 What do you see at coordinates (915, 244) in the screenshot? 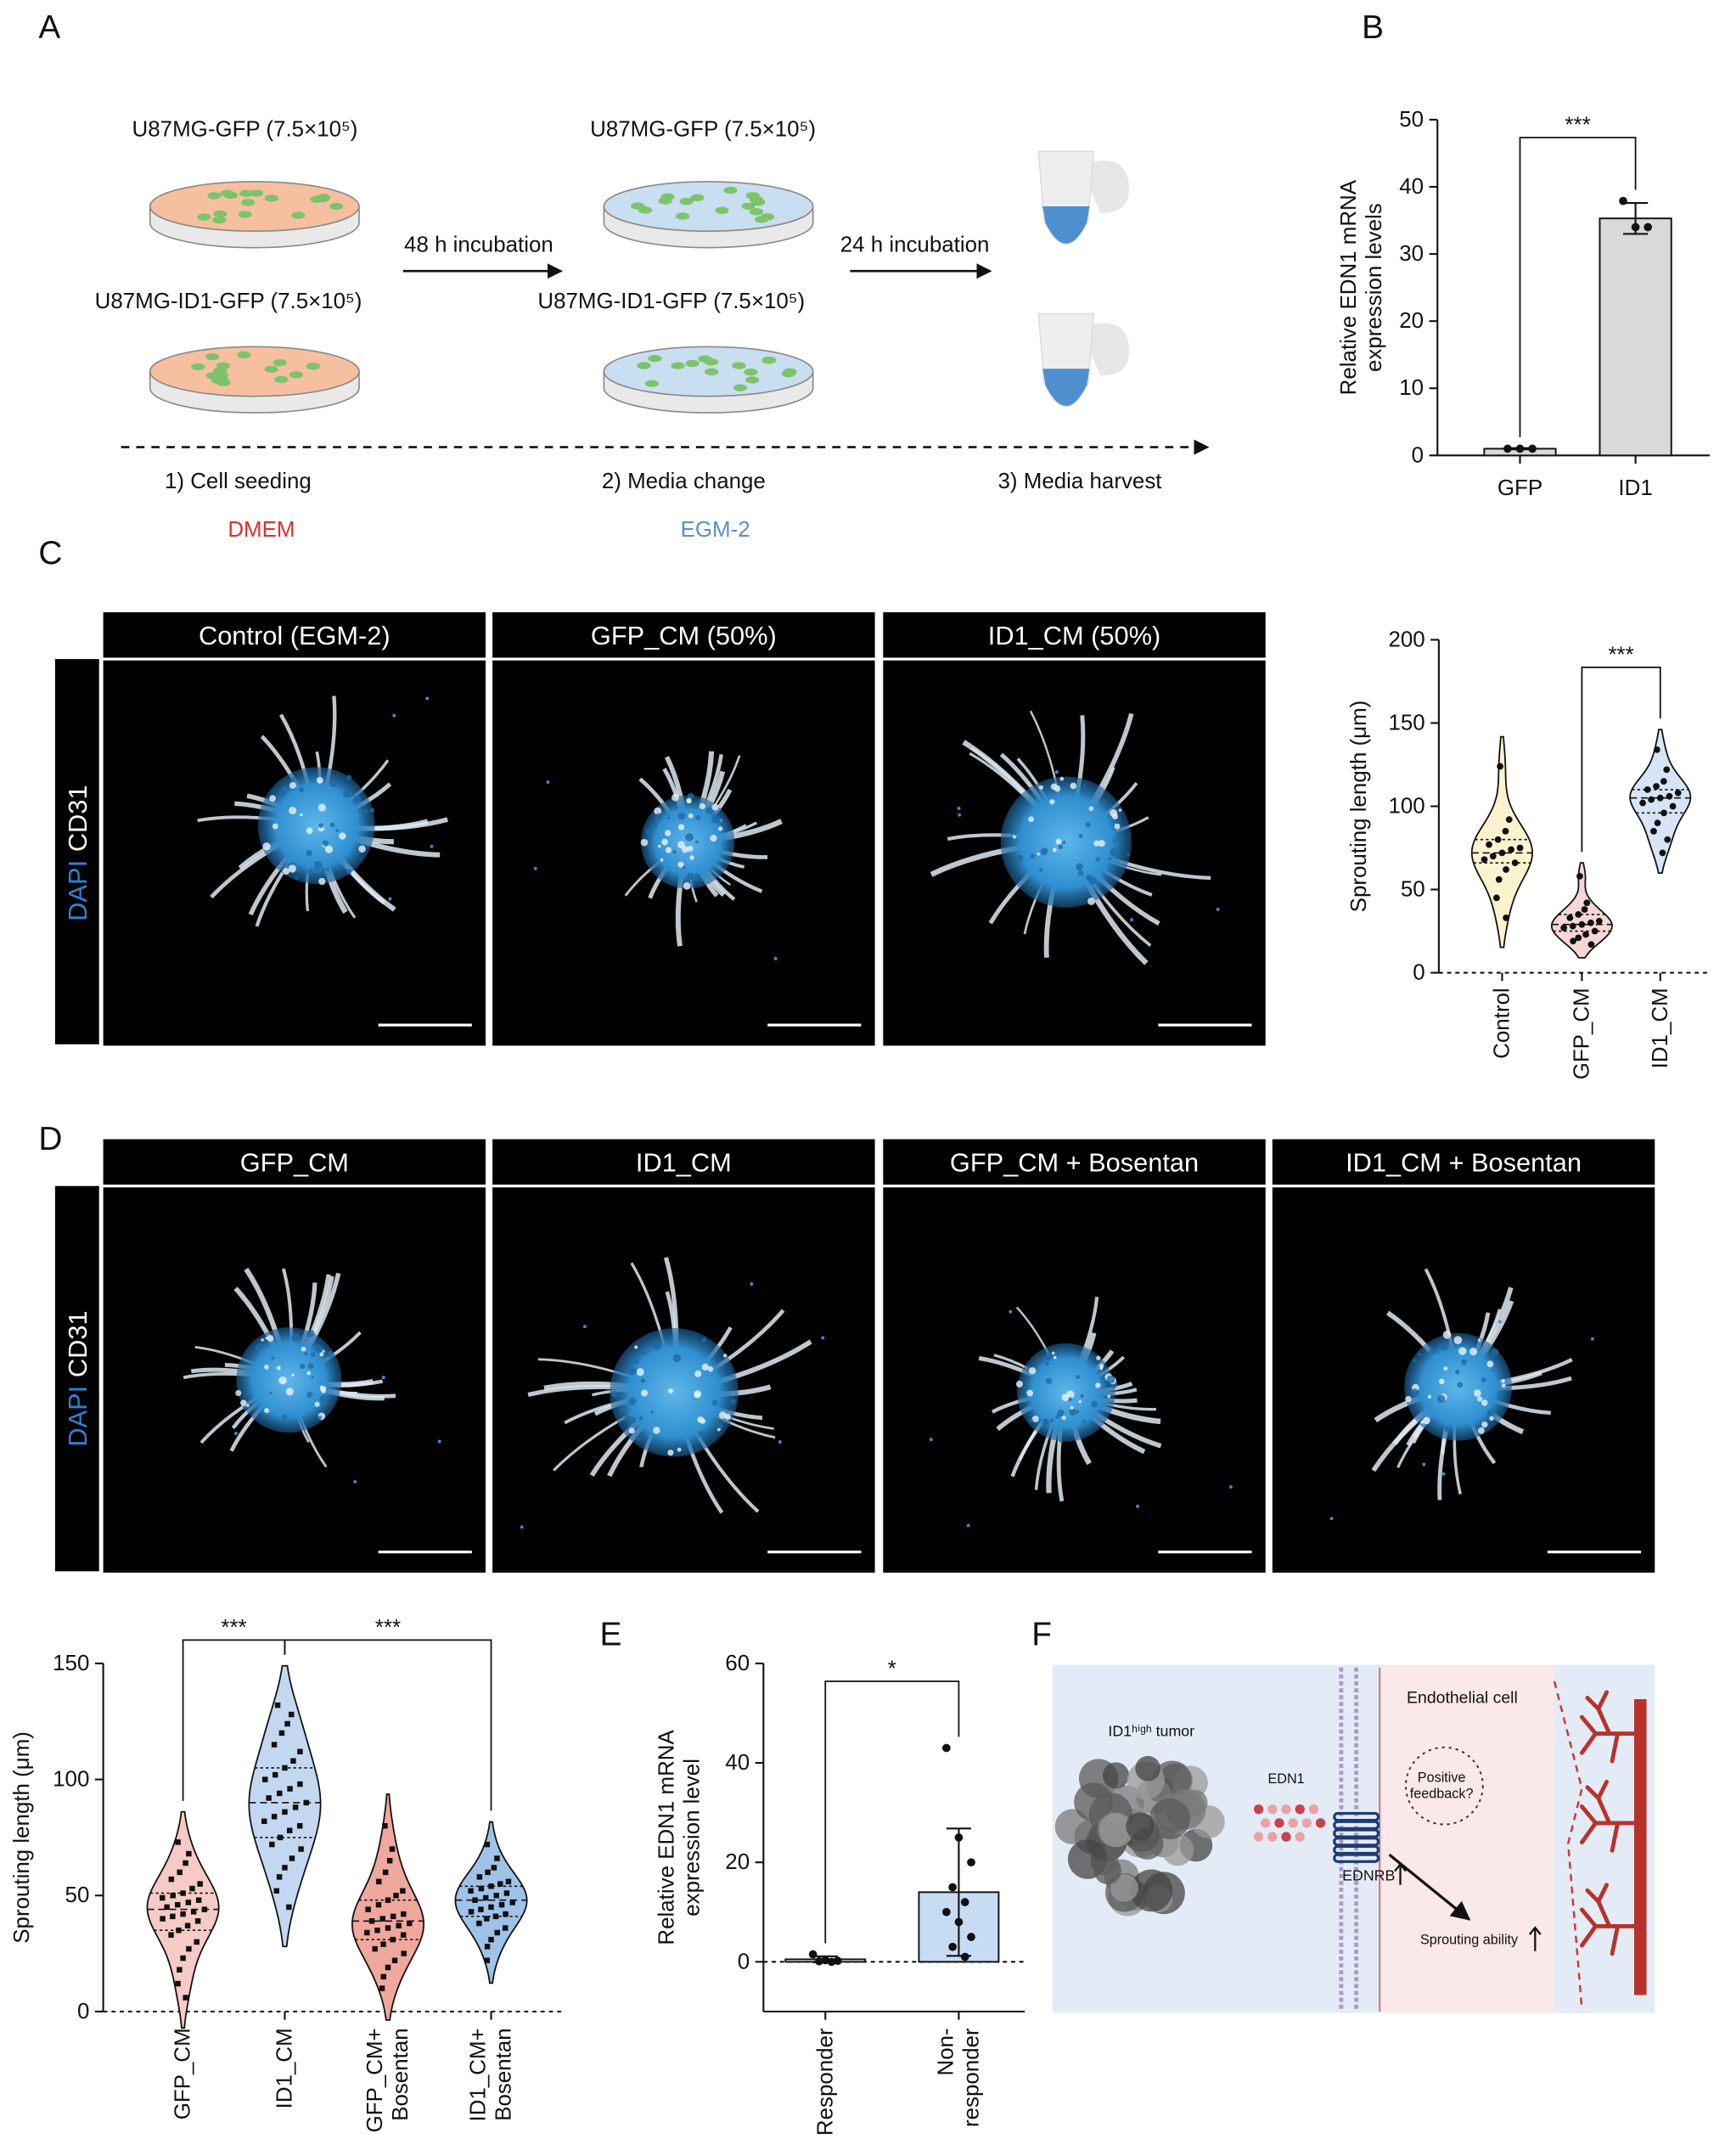
I see `incubation-label: 24 h incubation` at bounding box center [915, 244].